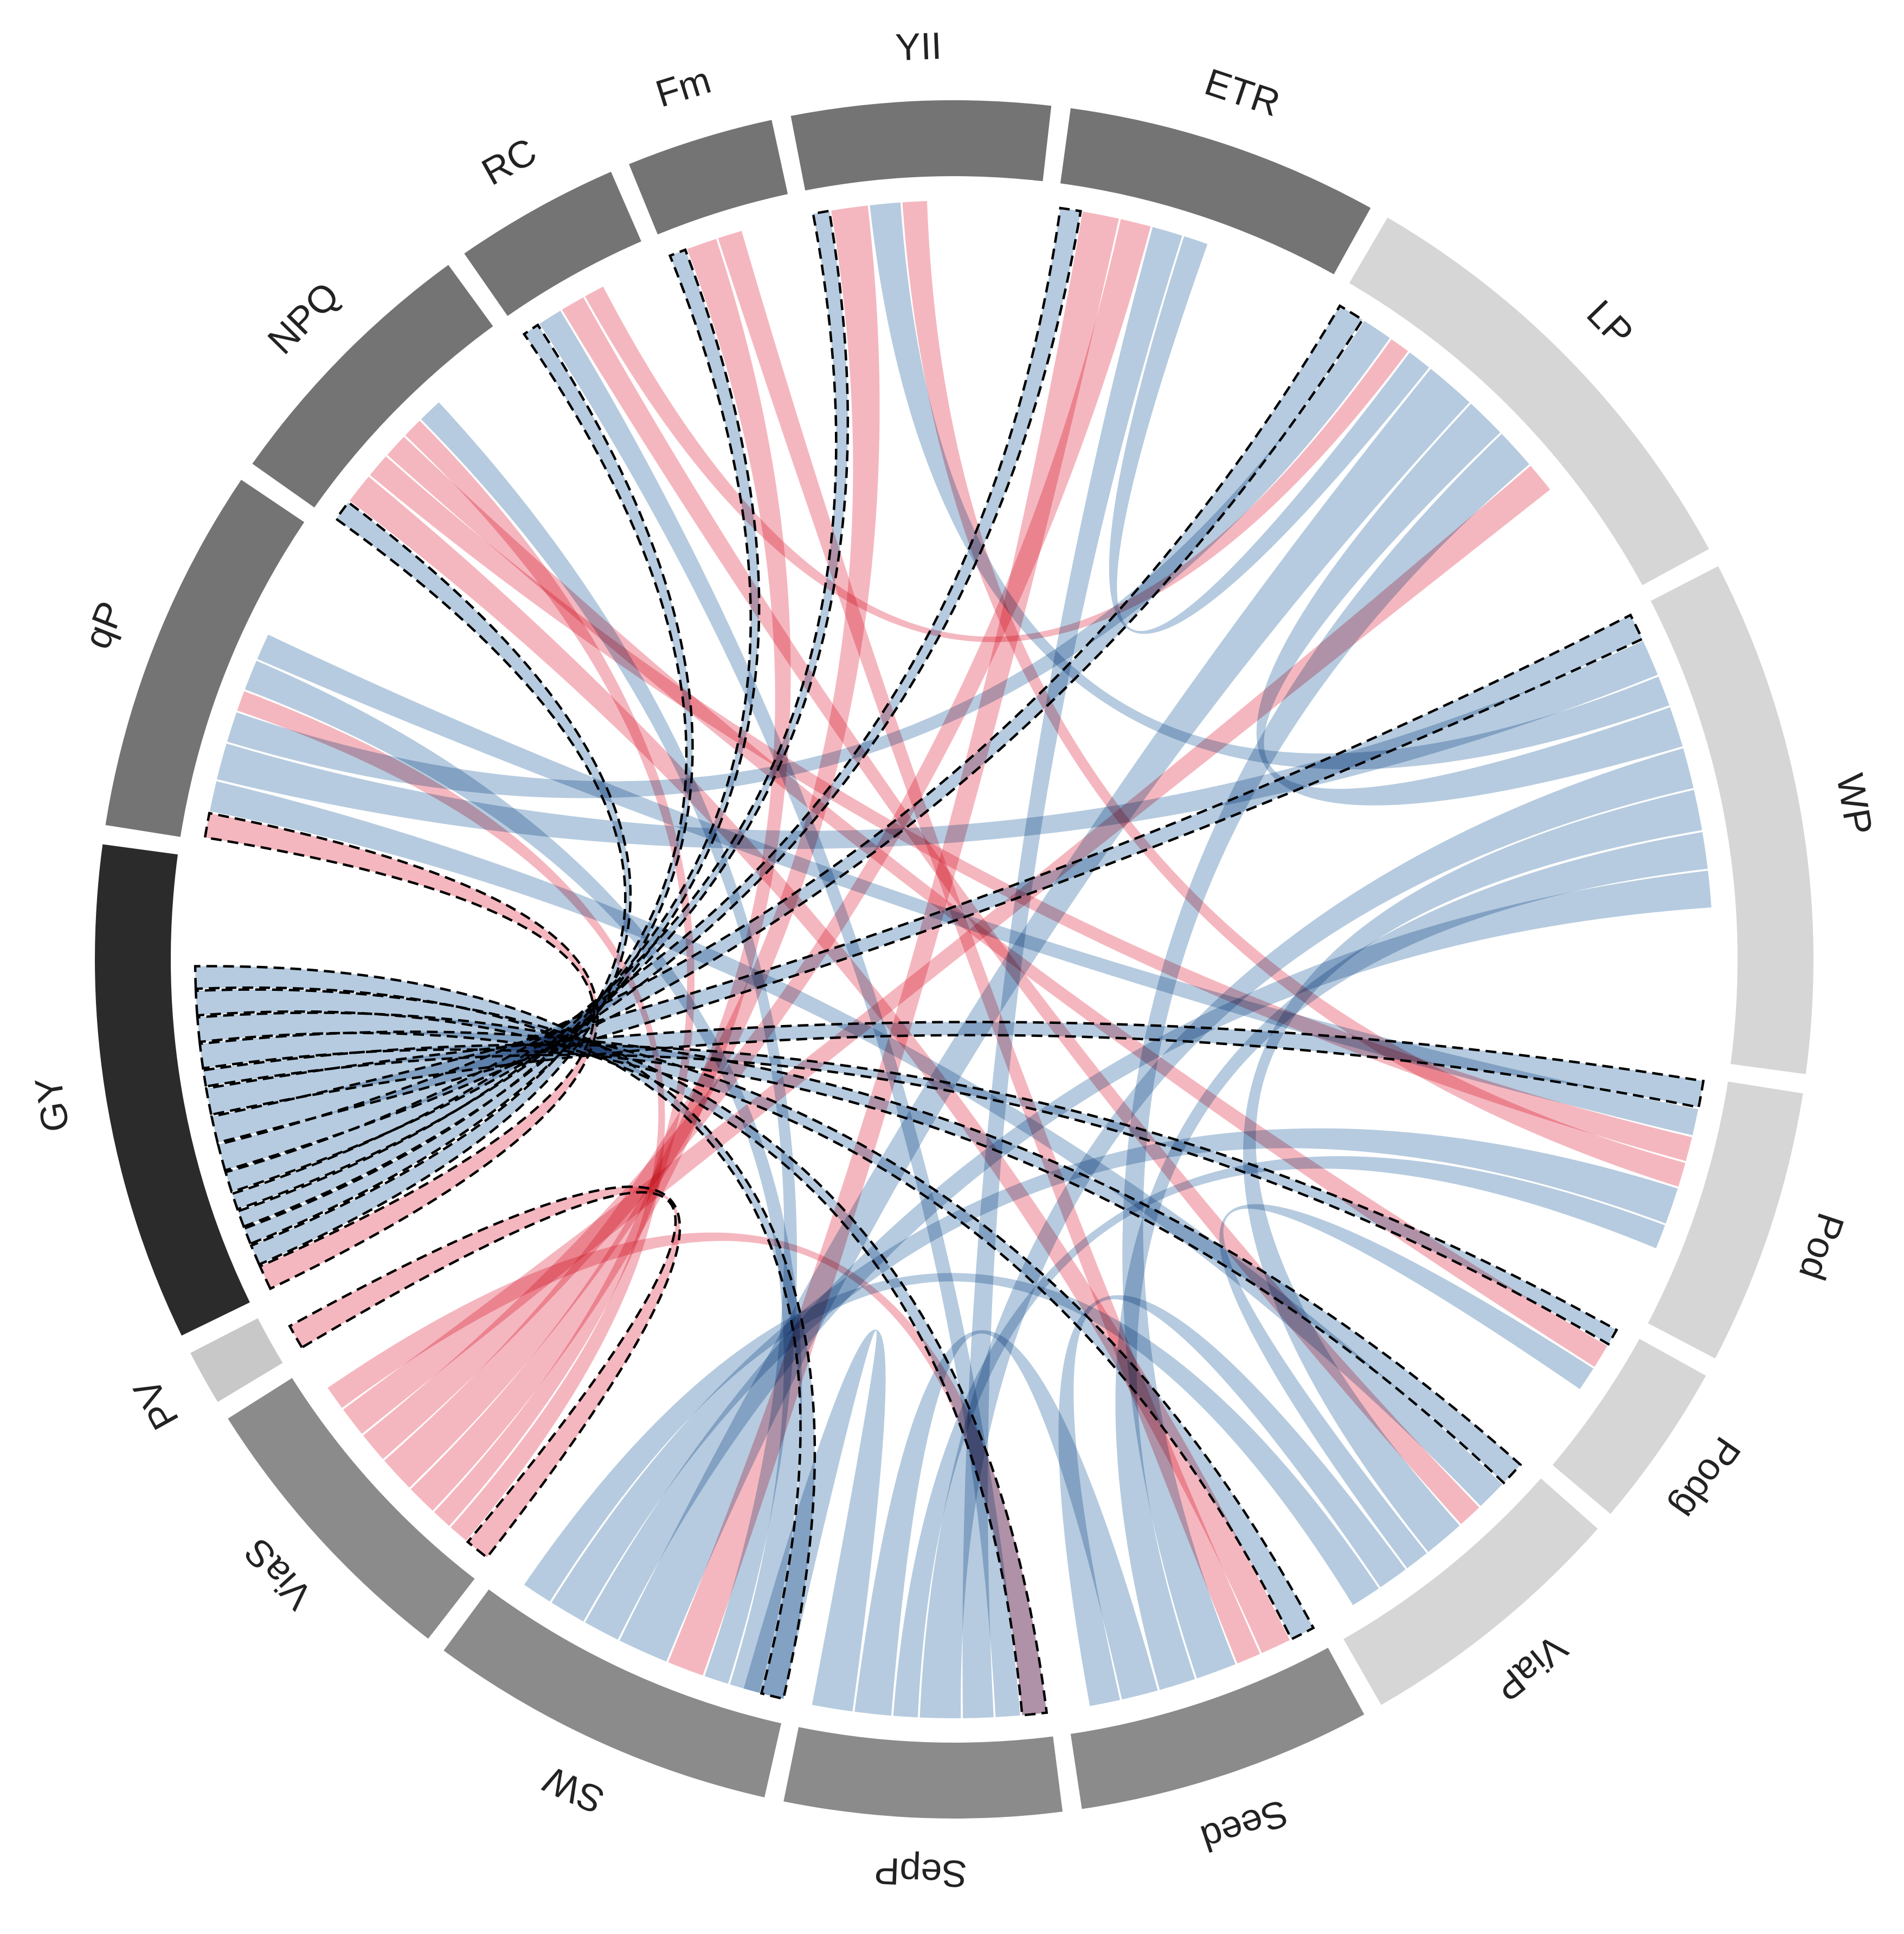 The image size is (1904, 1934). Describe the element at coordinates (815, 1520) in the screenshot. I see `chord-sw-sepp` at that location.